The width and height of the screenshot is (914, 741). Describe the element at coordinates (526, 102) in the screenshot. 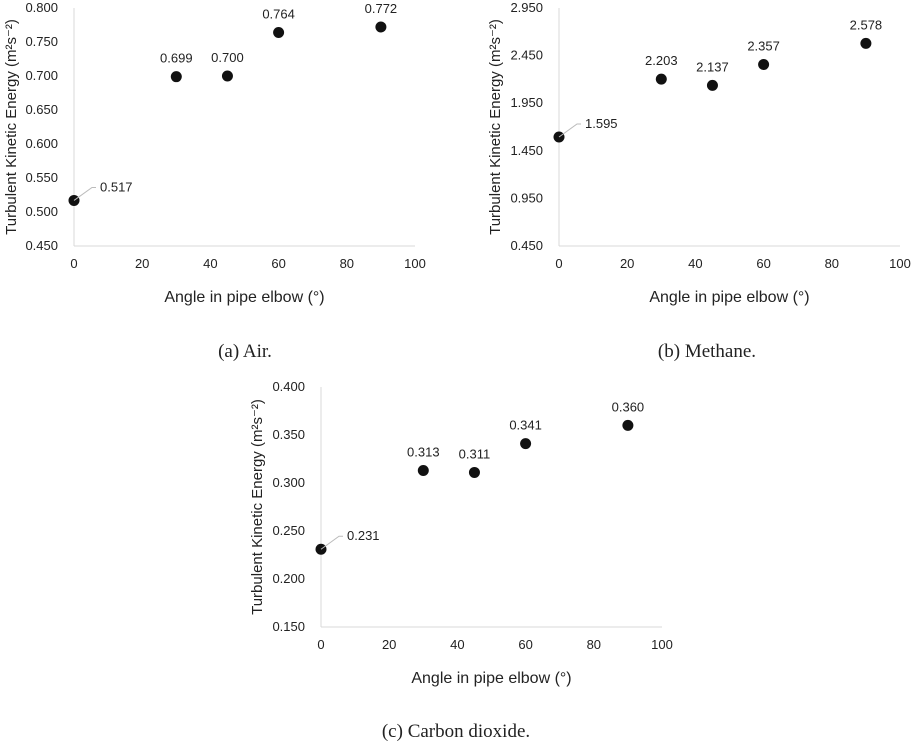

I see `y-tick-label: 1.950` at that location.